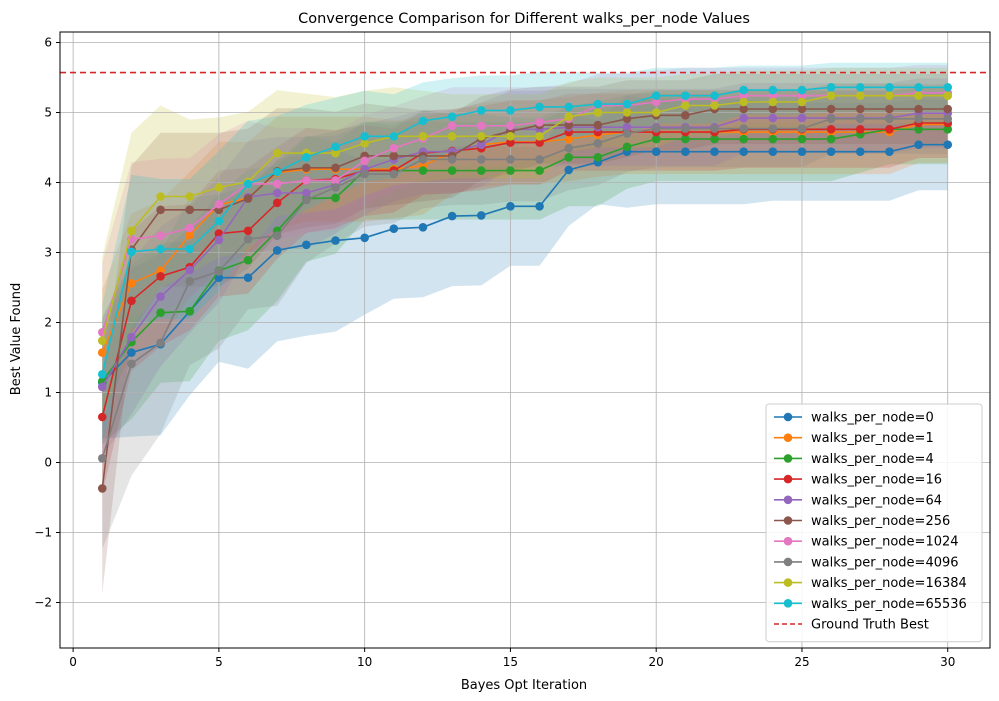  Describe the element at coordinates (872, 418) in the screenshot. I see `legend-label: walks_per_node=0` at that location.